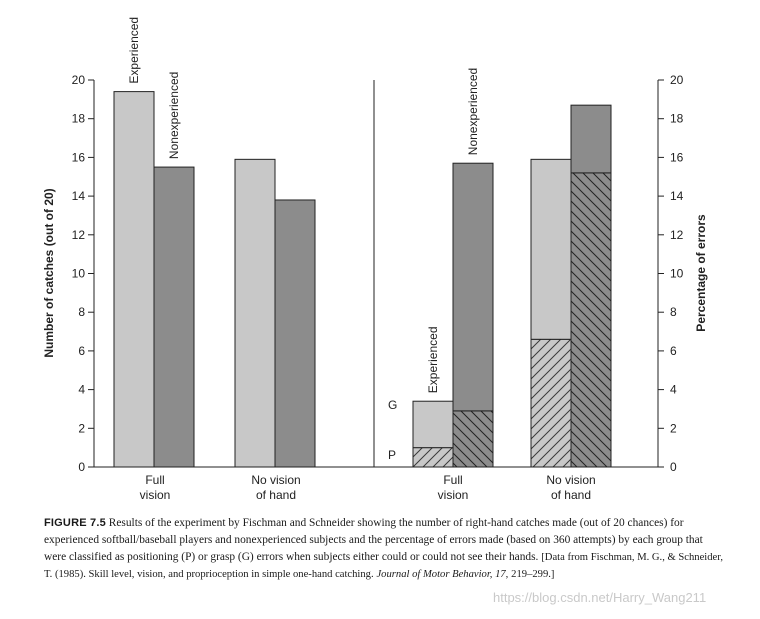  Describe the element at coordinates (677, 119) in the screenshot. I see `right-tick-label: 18` at that location.